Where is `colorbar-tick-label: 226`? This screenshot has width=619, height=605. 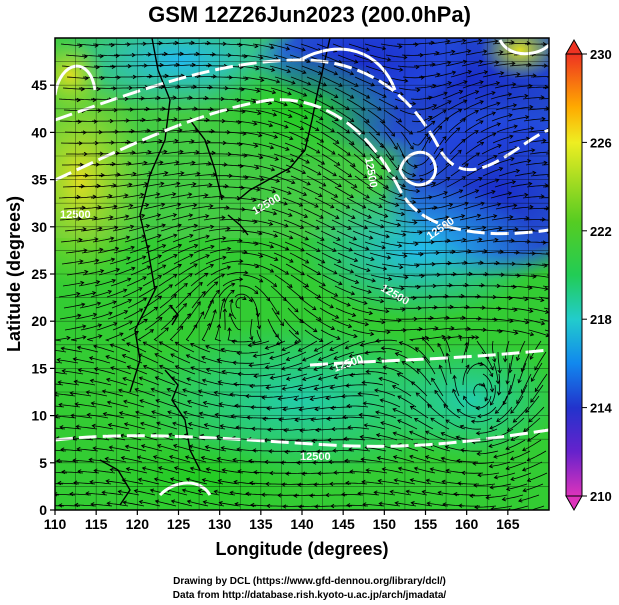
colorbar-tick-label: 226 is located at coordinates (601, 142).